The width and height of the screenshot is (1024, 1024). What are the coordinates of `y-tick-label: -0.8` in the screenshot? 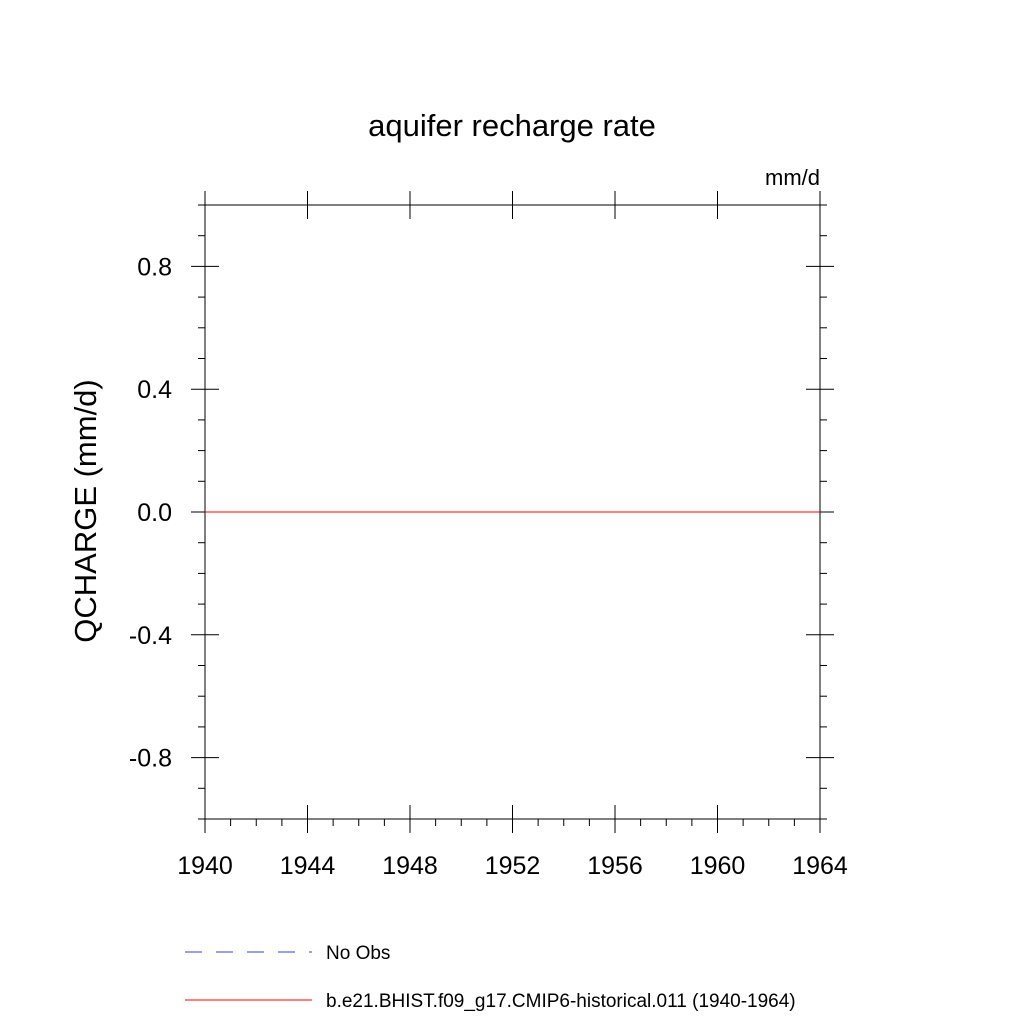 It's located at (150, 759).